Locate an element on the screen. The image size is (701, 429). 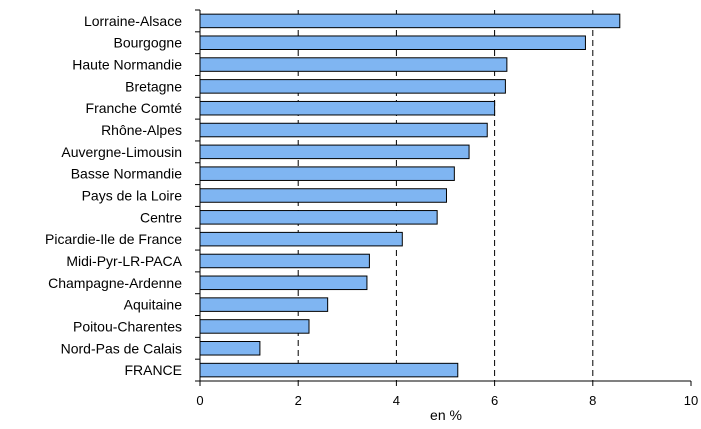
category-label: Midi-Pyr-LR-PACA is located at coordinates (124, 261).